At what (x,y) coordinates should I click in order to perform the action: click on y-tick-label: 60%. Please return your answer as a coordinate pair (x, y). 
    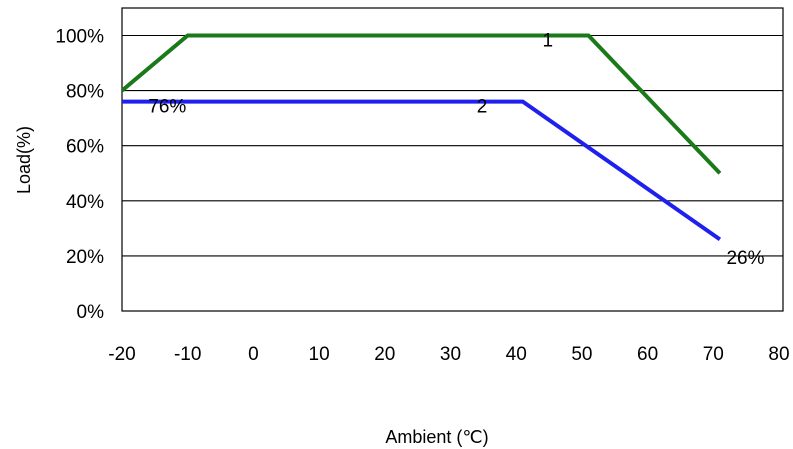
    Looking at the image, I should click on (85, 147).